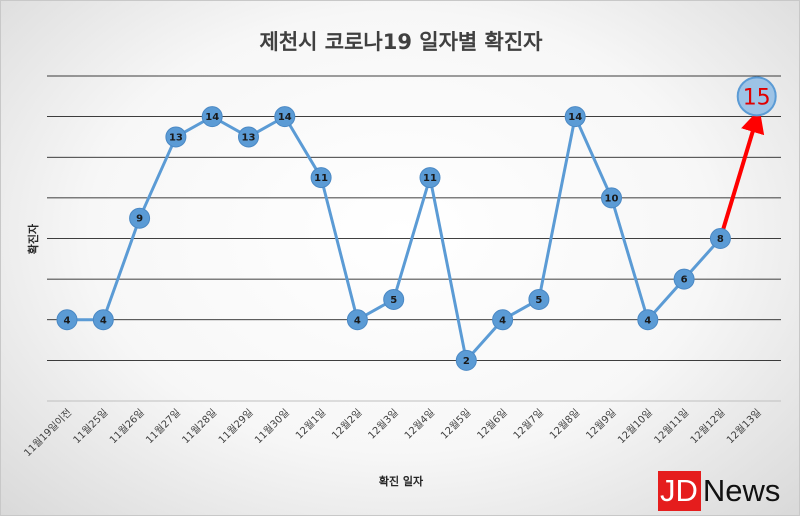  Describe the element at coordinates (492, 424) in the screenshot. I see `x-tick-label: 12월6일` at that location.